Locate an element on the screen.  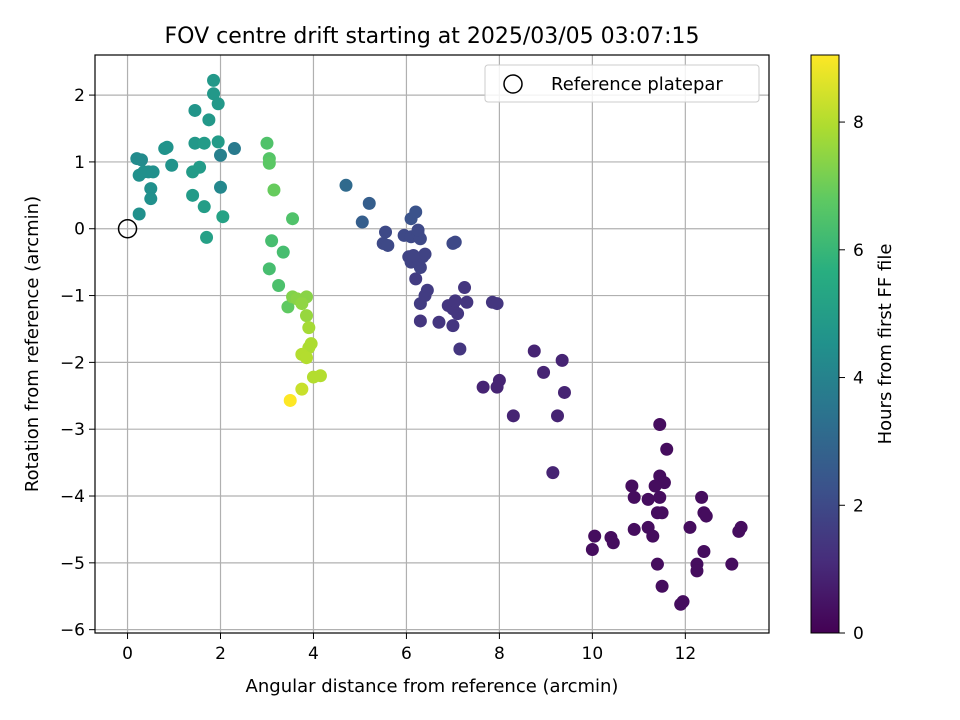
y-axis-label: Rotation from reference (arcmin) is located at coordinates (32, 344).